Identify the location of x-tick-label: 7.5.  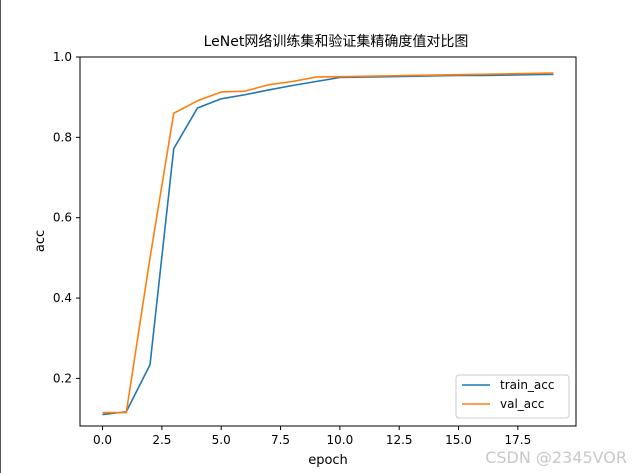
(280, 440).